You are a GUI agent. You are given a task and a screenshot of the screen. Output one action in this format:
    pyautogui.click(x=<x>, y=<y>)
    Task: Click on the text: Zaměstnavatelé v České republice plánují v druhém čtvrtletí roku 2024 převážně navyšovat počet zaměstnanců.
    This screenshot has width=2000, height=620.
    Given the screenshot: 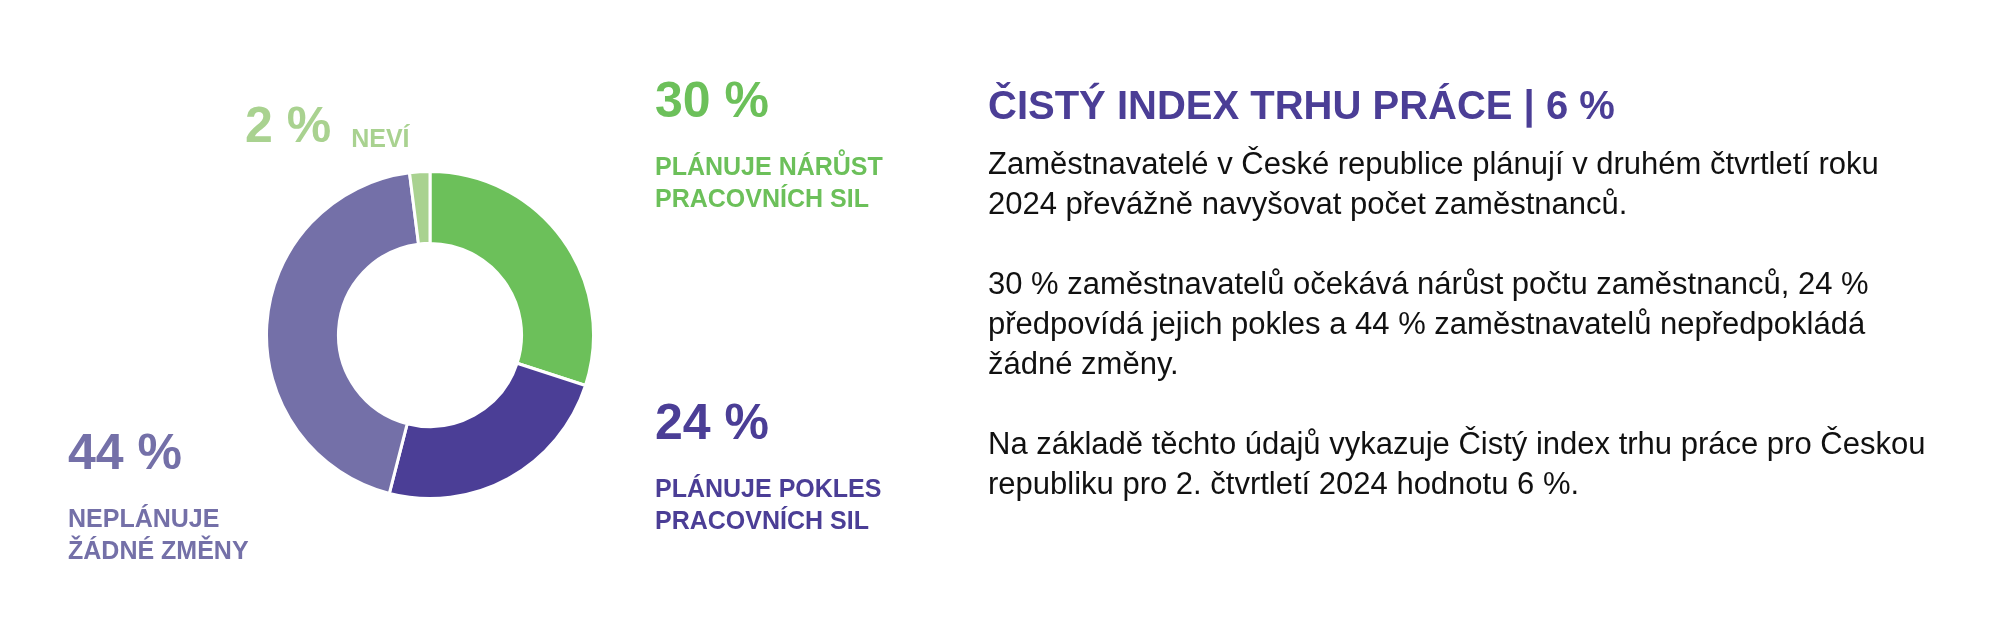 What is the action you would take?
    pyautogui.click(x=1434, y=184)
    